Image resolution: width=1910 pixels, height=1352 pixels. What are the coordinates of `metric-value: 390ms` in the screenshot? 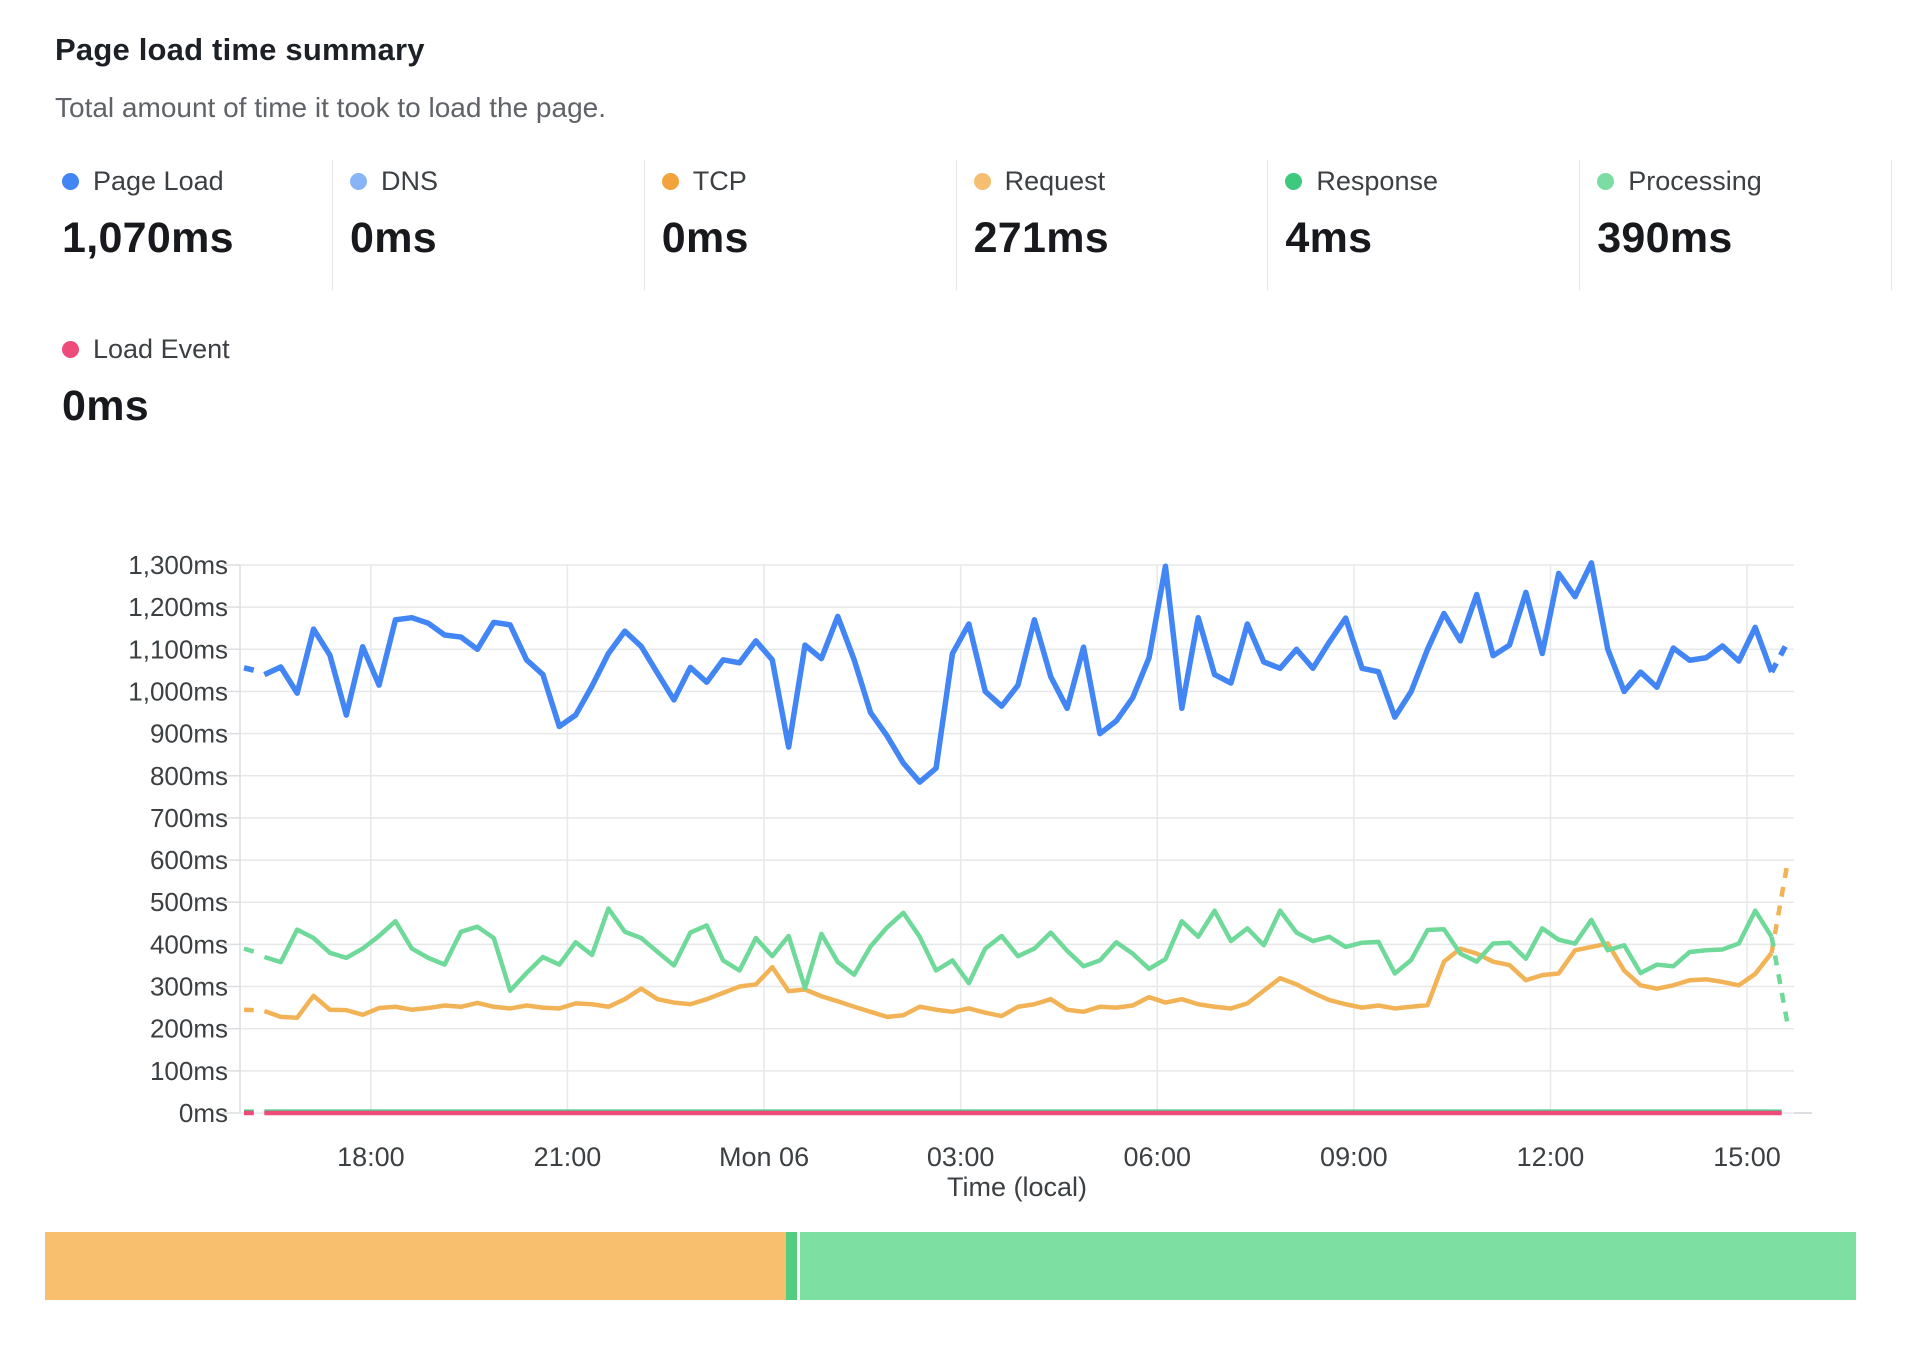 It's located at (1665, 238).